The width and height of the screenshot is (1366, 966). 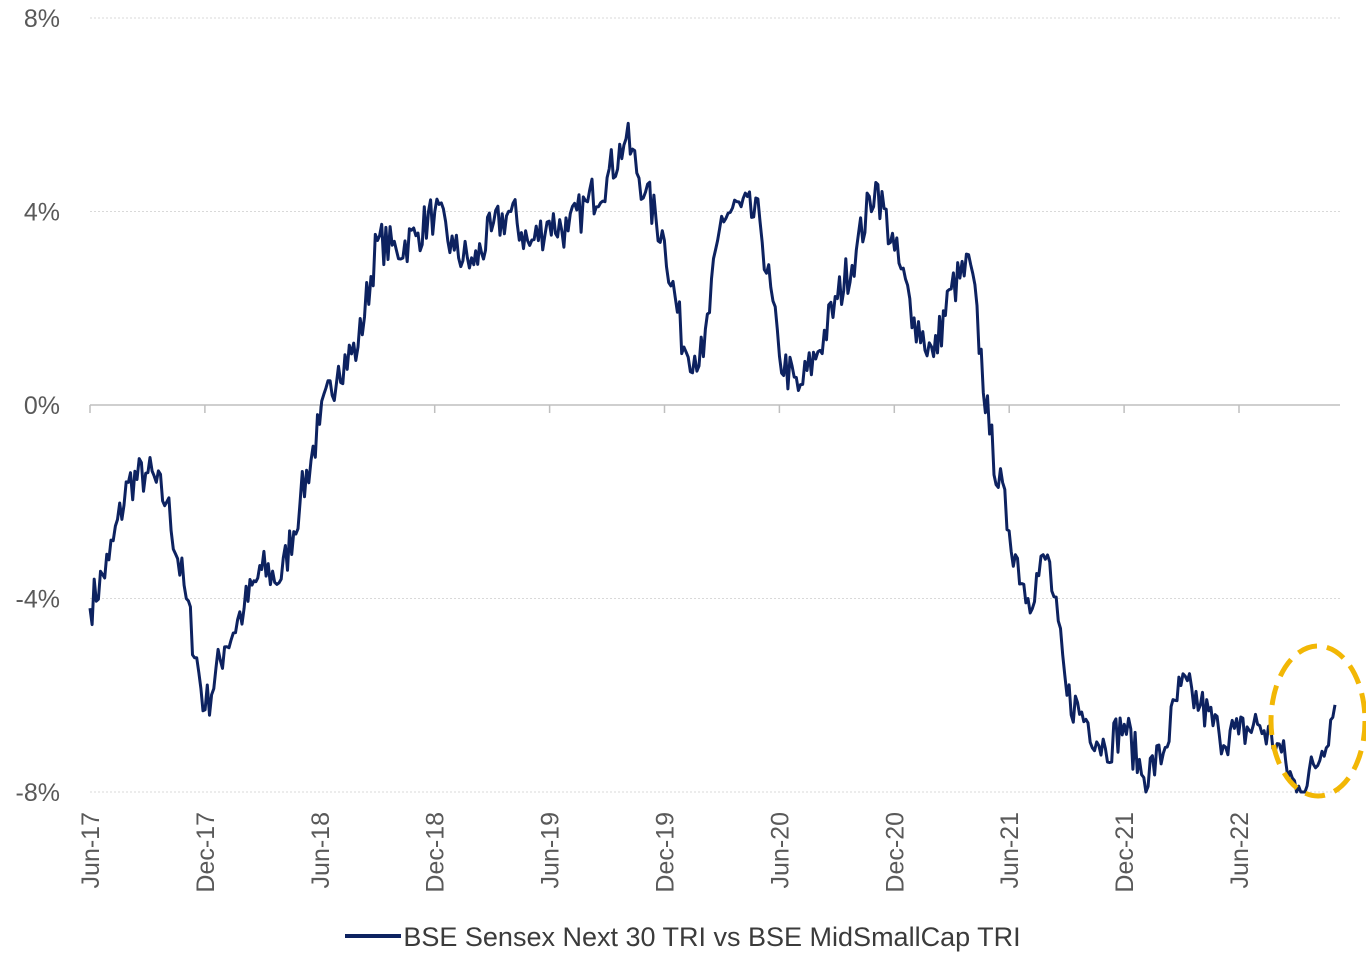 I want to click on y-tick-label: -4%, so click(x=38, y=600).